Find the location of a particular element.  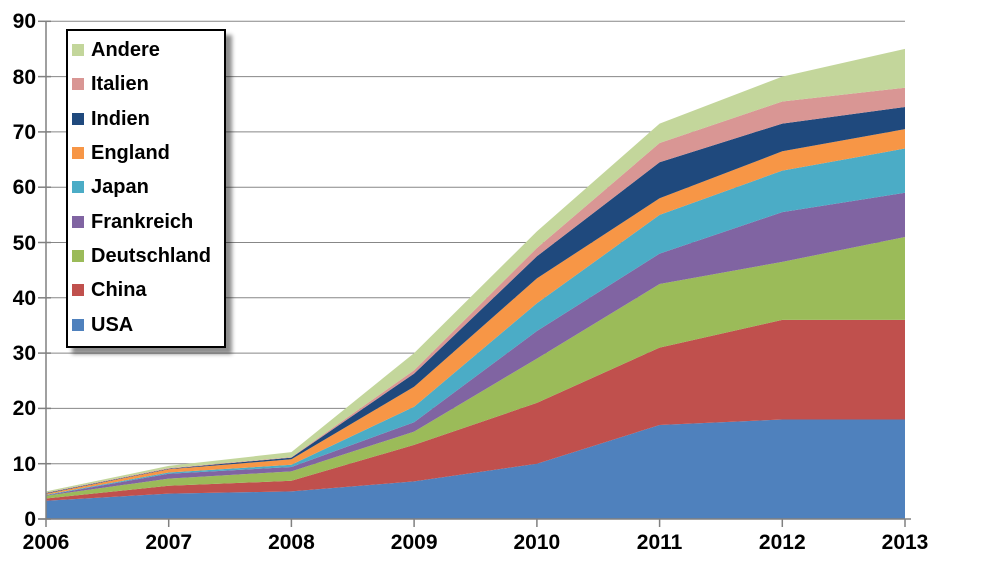

x-axis-tick-label: 2012 is located at coordinates (782, 542).